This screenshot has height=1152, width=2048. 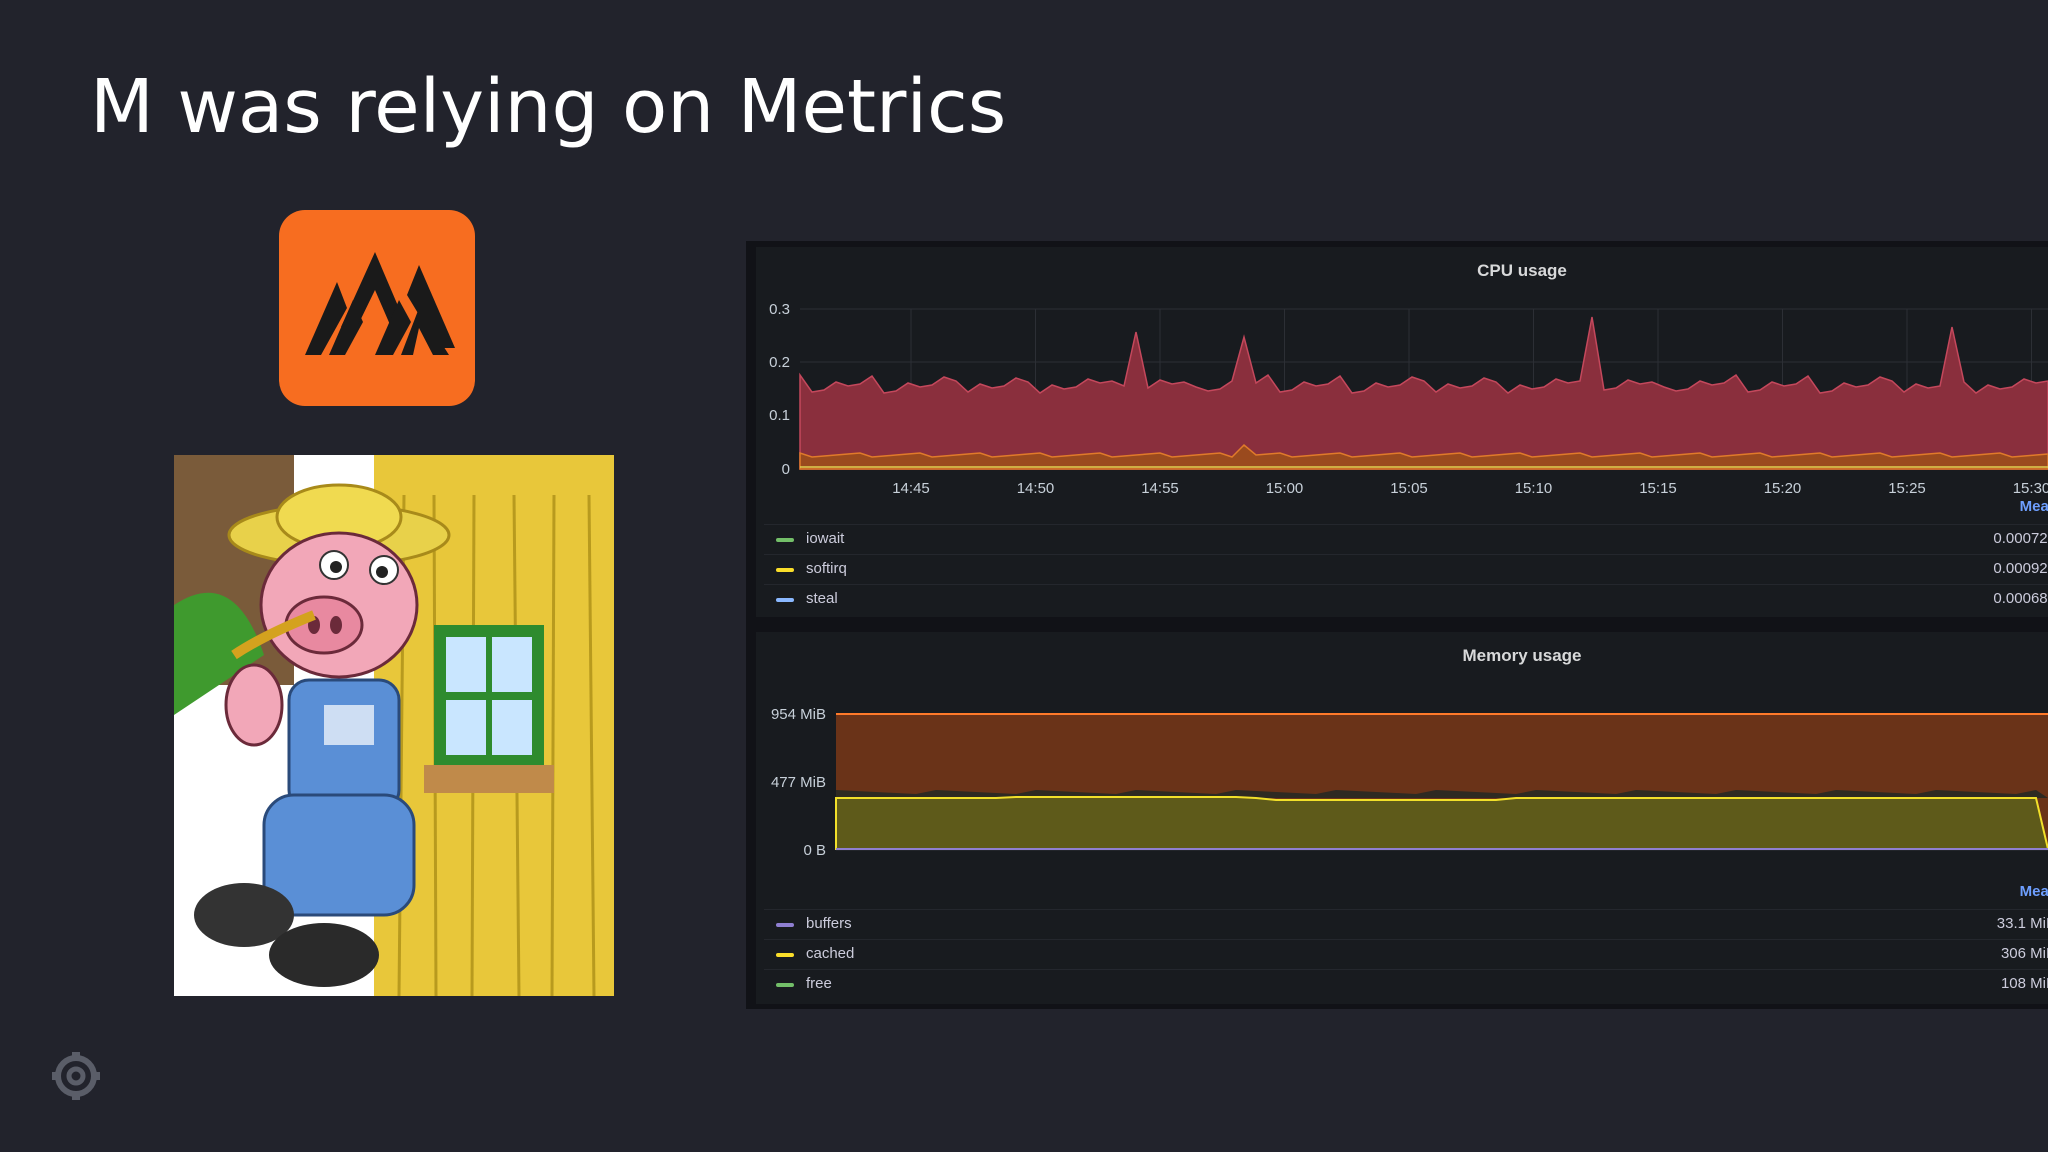 I want to click on cpu-legend-mean-header: Mean, so click(x=2033, y=506).